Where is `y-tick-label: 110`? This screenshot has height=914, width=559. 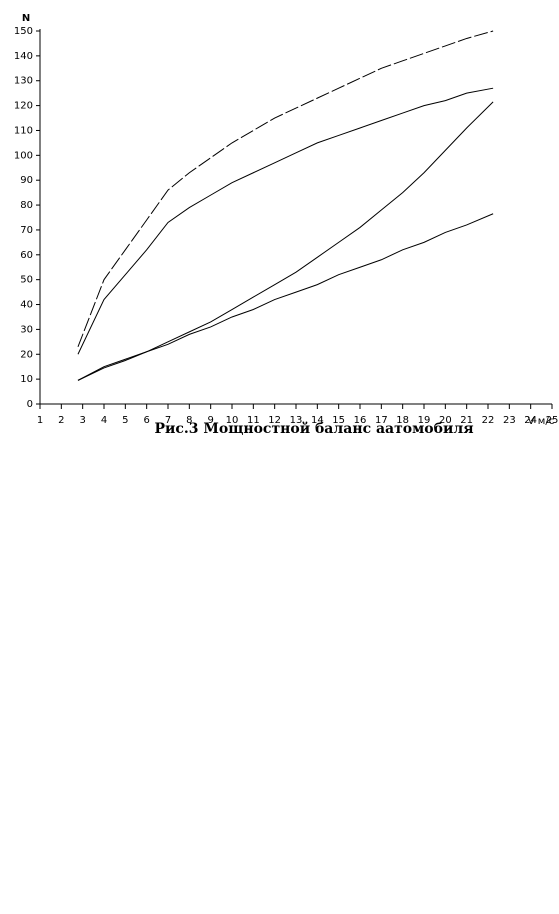 y-tick-label: 110 is located at coordinates (23, 130).